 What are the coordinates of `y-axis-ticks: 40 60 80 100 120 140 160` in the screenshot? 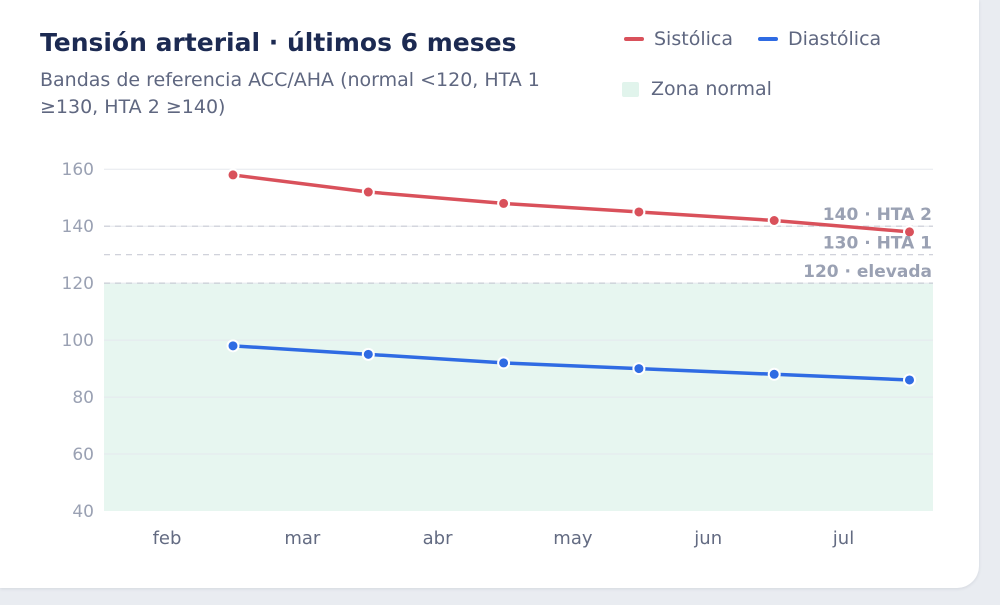 It's located at (78, 341).